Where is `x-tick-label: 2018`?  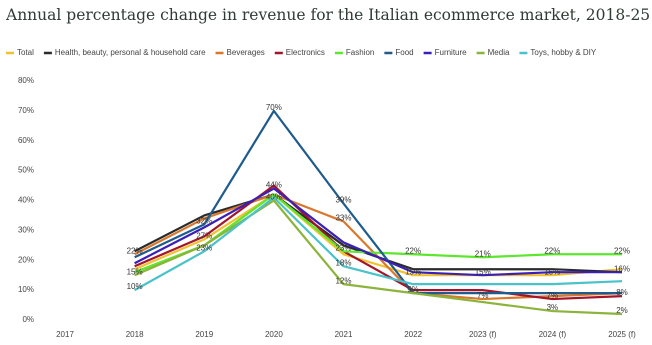
x-tick-label: 2018 is located at coordinates (135, 334).